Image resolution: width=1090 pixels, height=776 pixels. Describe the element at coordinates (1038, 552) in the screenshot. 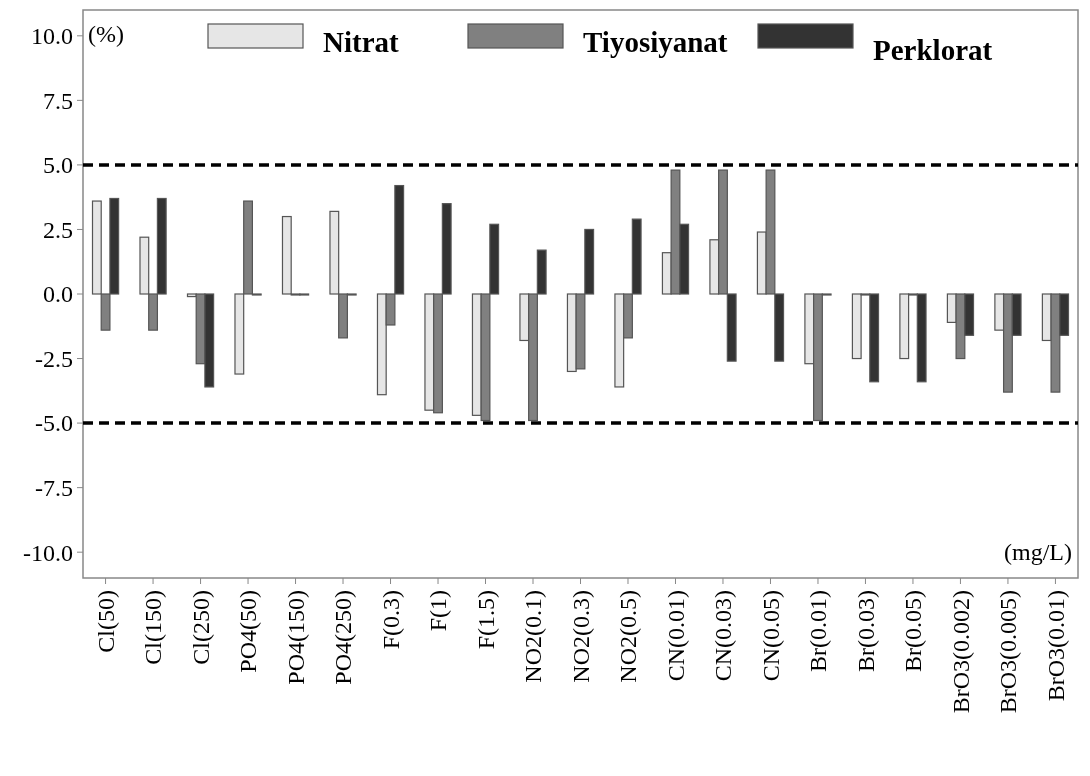

I see `annotation: (mg/L)` at that location.